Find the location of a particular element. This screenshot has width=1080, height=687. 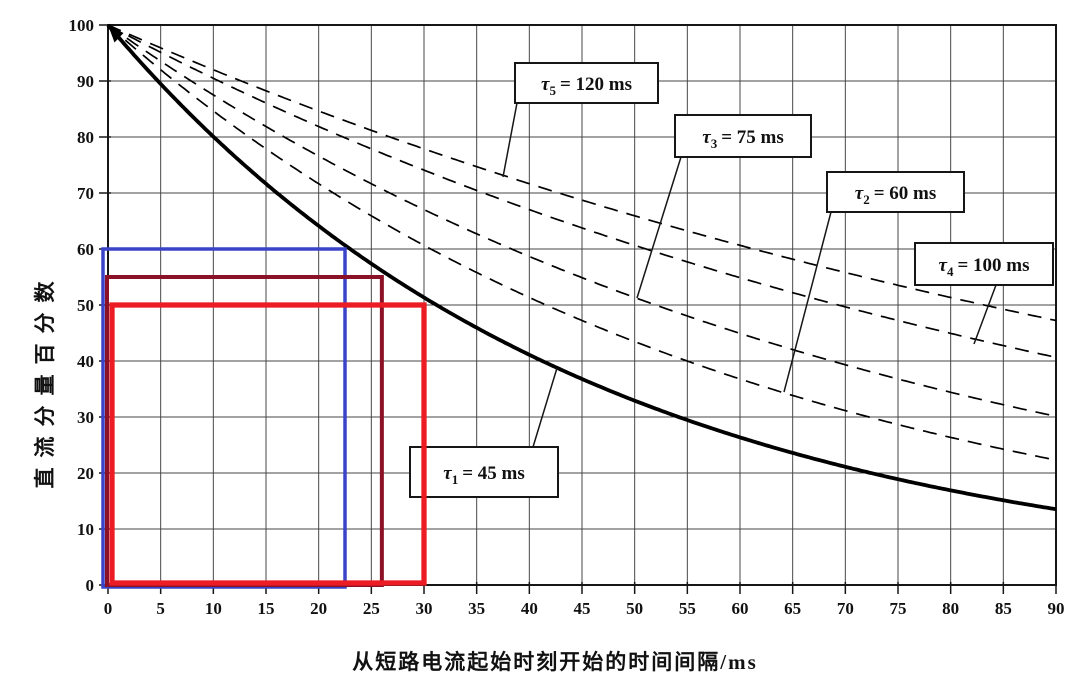

annotation-label: τ4 = 100 ms is located at coordinates (984, 267).